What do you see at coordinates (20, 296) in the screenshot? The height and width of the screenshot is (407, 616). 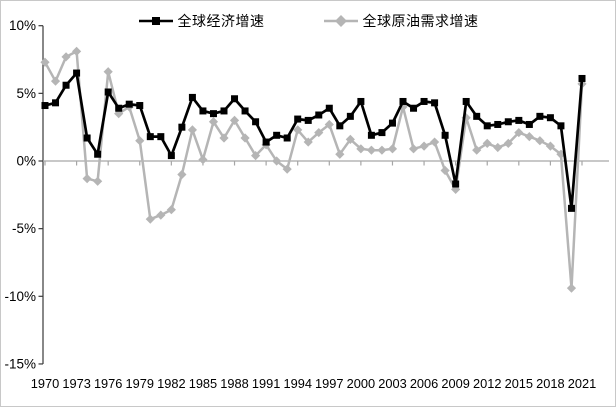 I see `y-axis-label: -10%` at bounding box center [20, 296].